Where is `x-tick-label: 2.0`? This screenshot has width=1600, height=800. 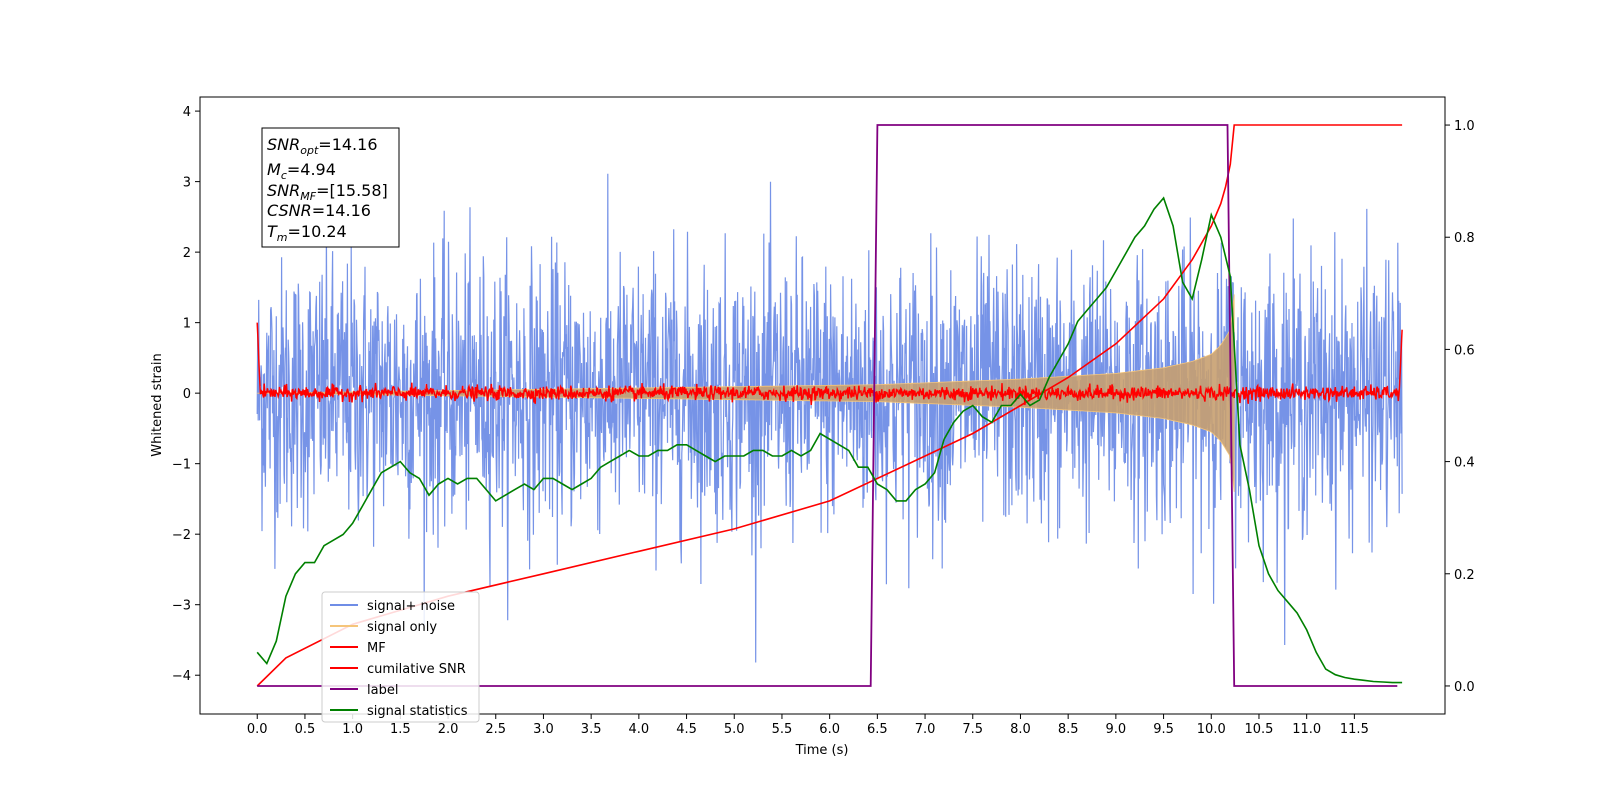
x-tick-label: 2.0 is located at coordinates (448, 729).